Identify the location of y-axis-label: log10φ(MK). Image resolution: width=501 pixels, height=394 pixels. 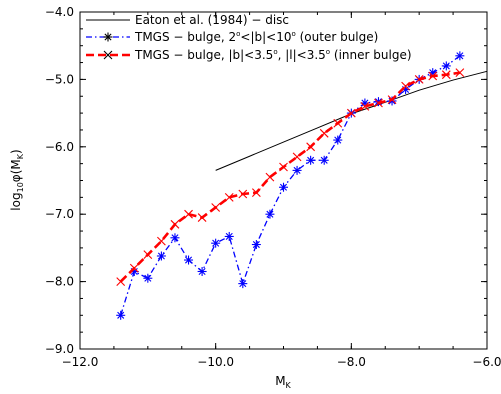
(17, 179).